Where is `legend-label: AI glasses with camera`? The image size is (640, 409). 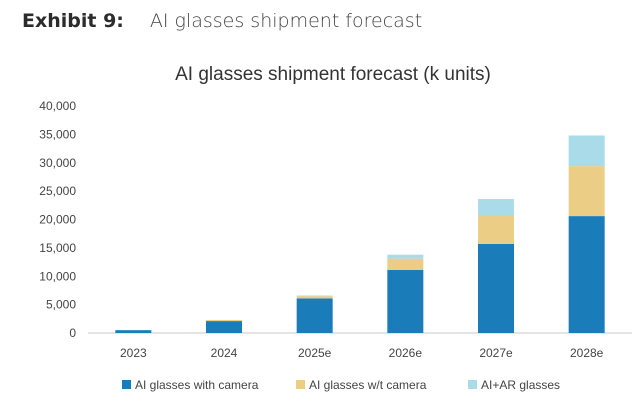
legend-label: AI glasses with camera is located at coordinates (197, 385).